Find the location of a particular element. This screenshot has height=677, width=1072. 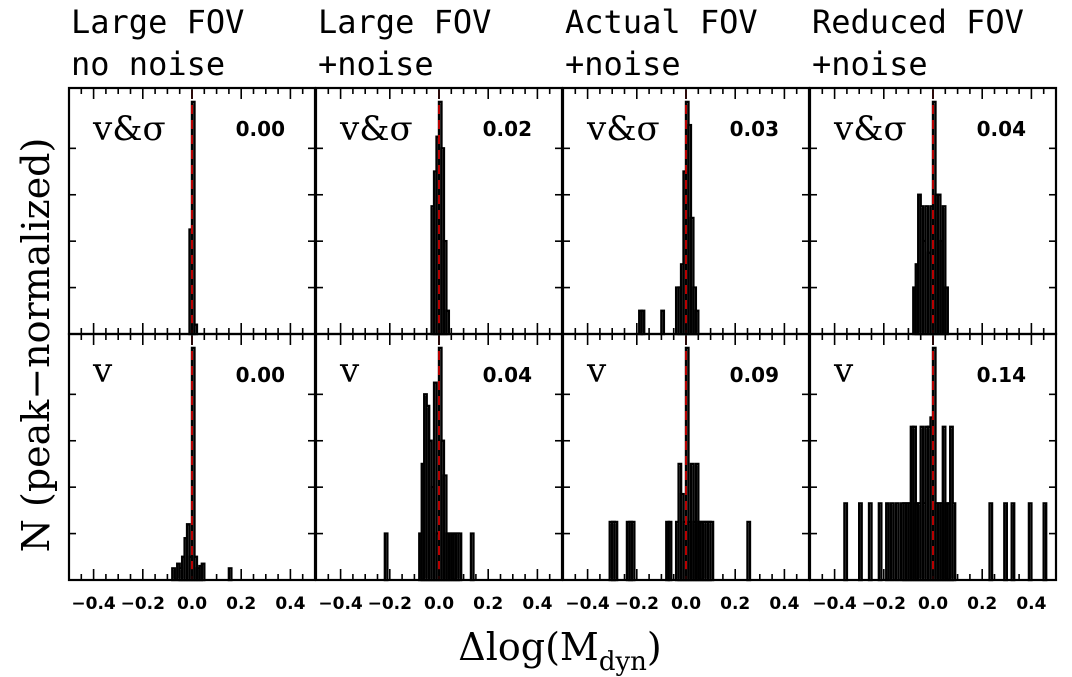

column-title-4-line-2: +noise is located at coordinates (870, 64).